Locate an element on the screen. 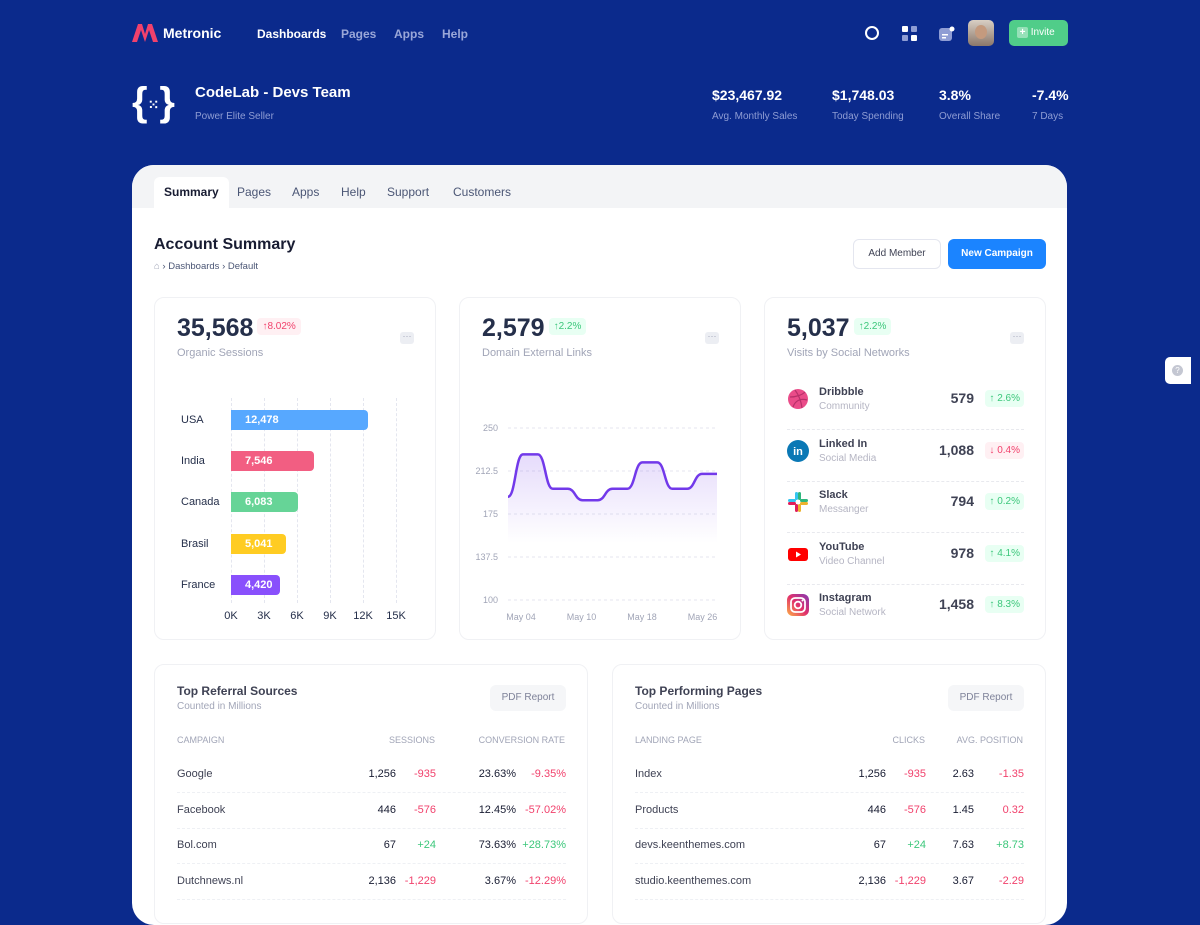 The width and height of the screenshot is (1200, 925). instagram-icon is located at coordinates (798, 605).